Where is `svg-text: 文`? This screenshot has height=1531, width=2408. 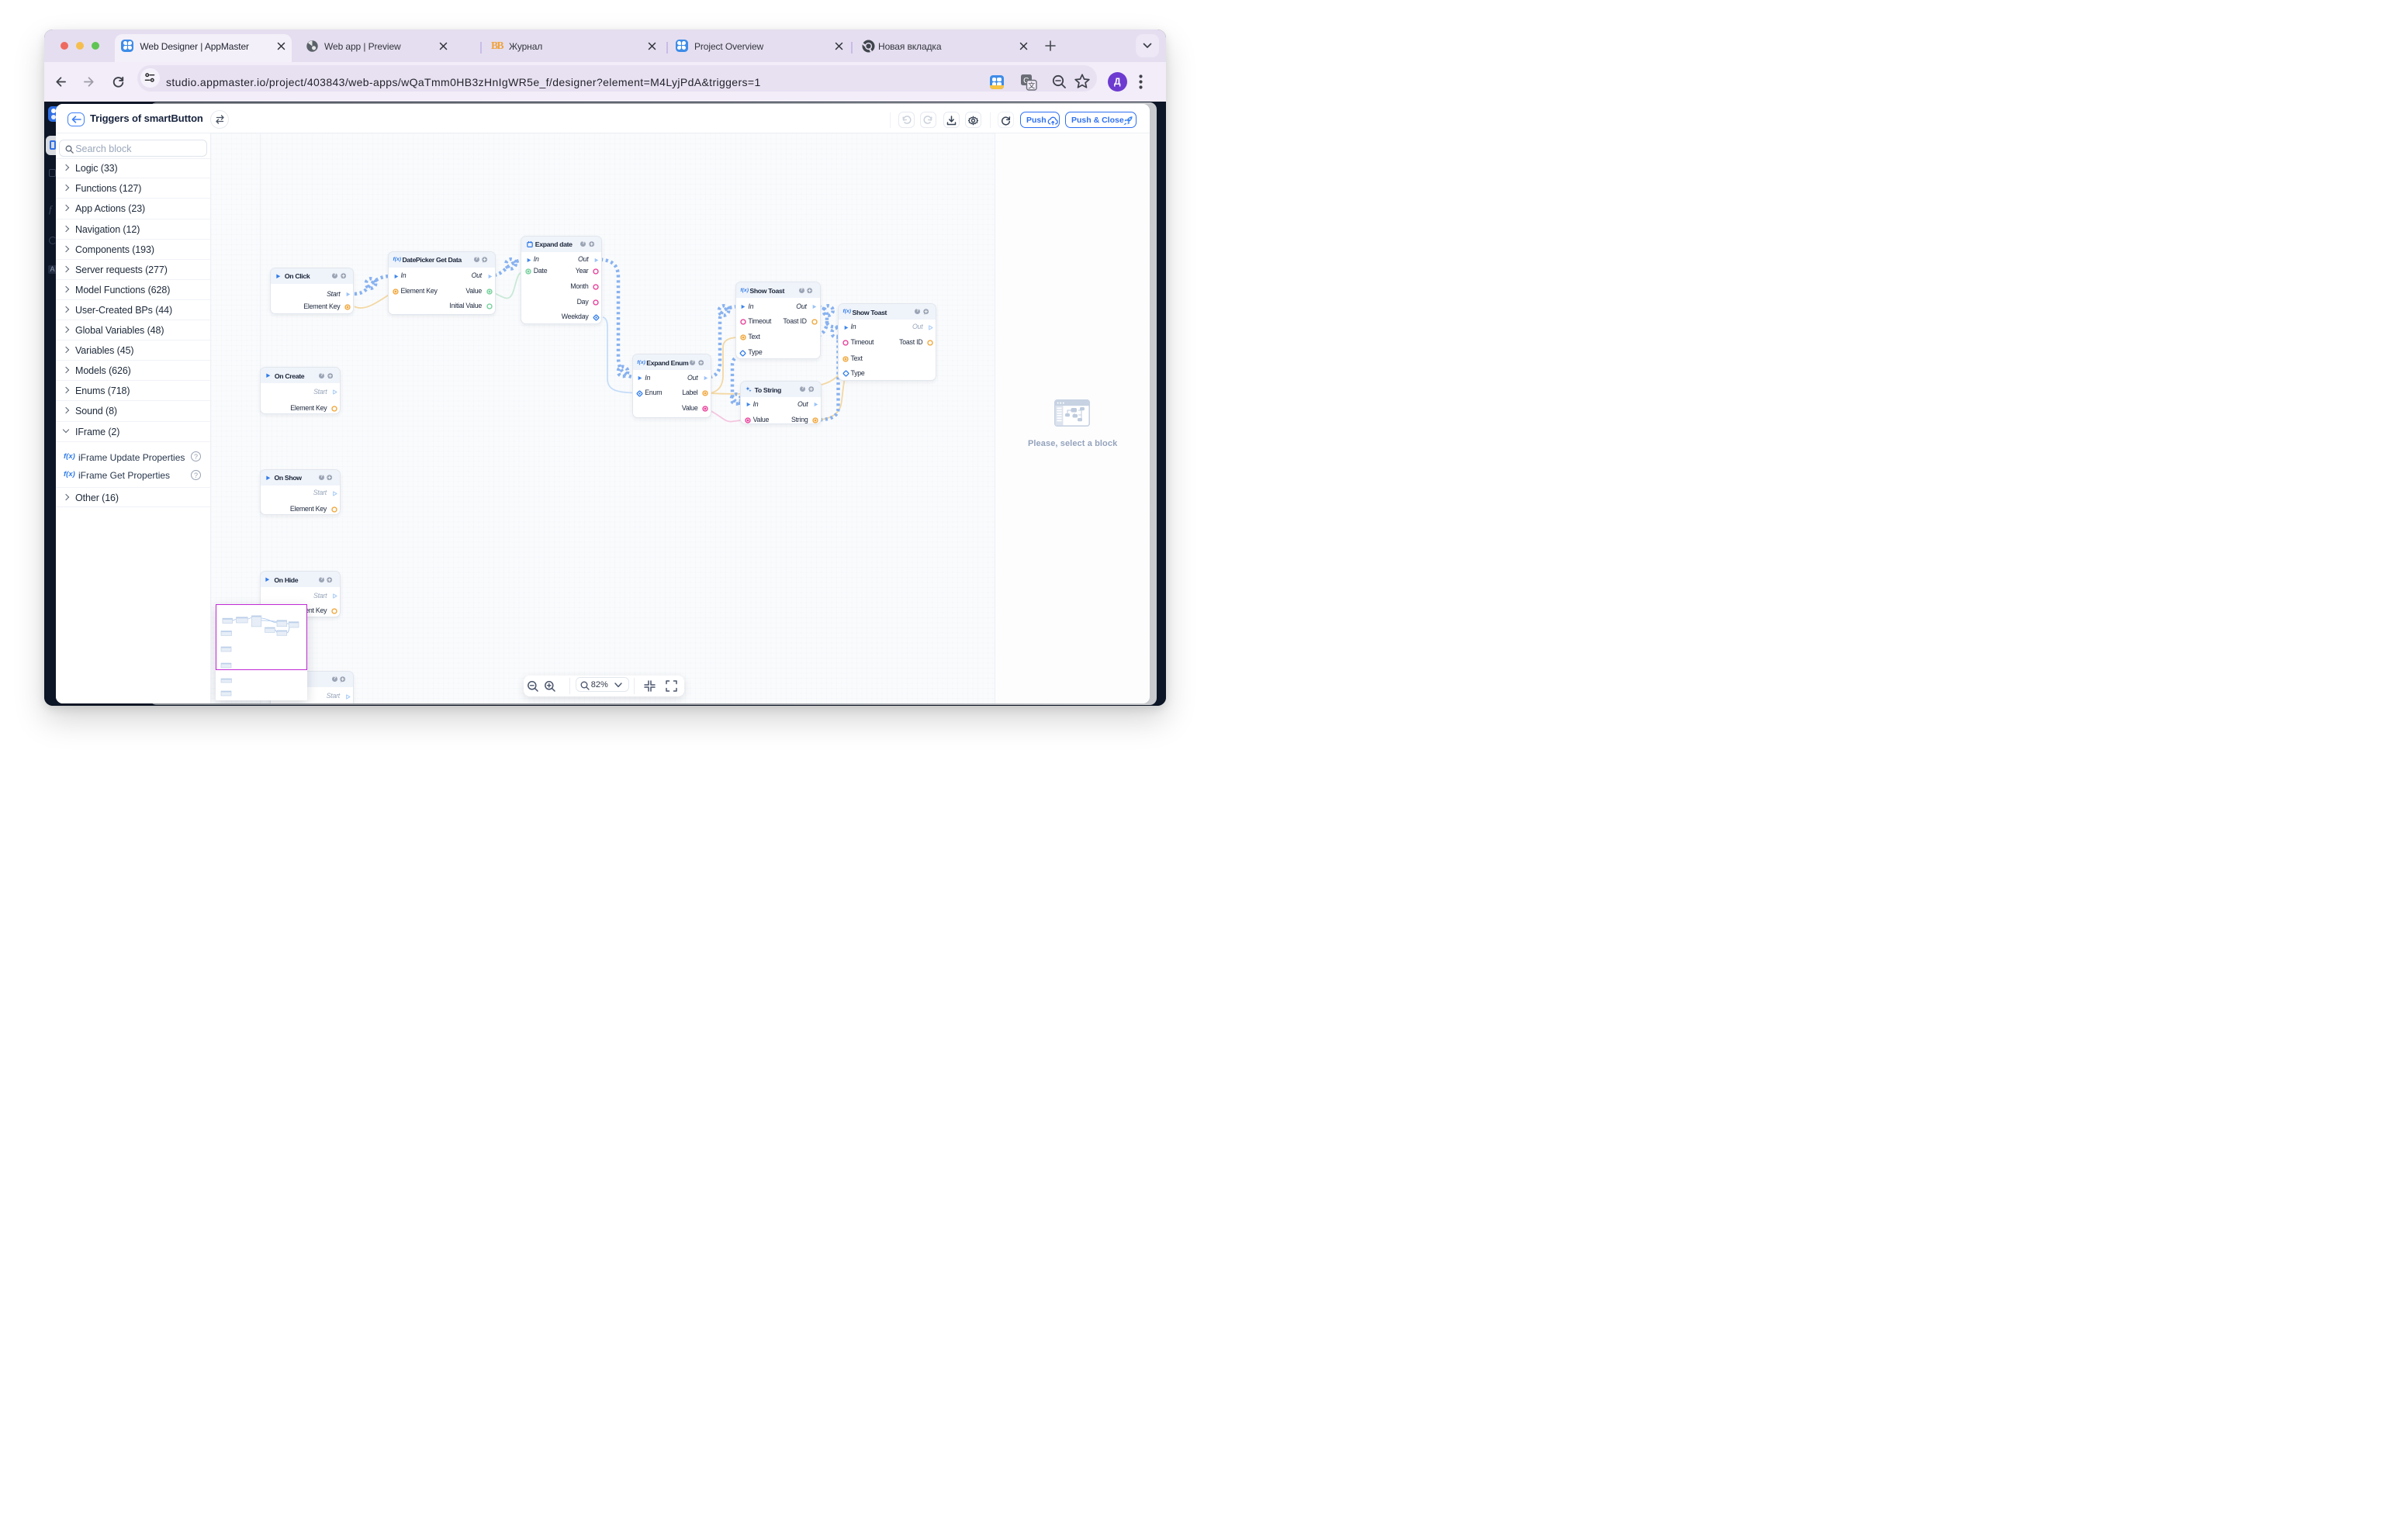
svg-text: 文 is located at coordinates (1031, 85).